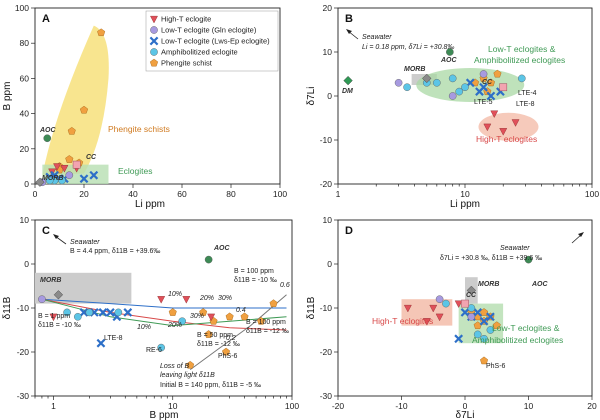 This screenshot has width=600, height=420. What do you see at coordinates (215, 335) in the screenshot?
I see `b50-label: B = 50 ppm` at bounding box center [215, 335].